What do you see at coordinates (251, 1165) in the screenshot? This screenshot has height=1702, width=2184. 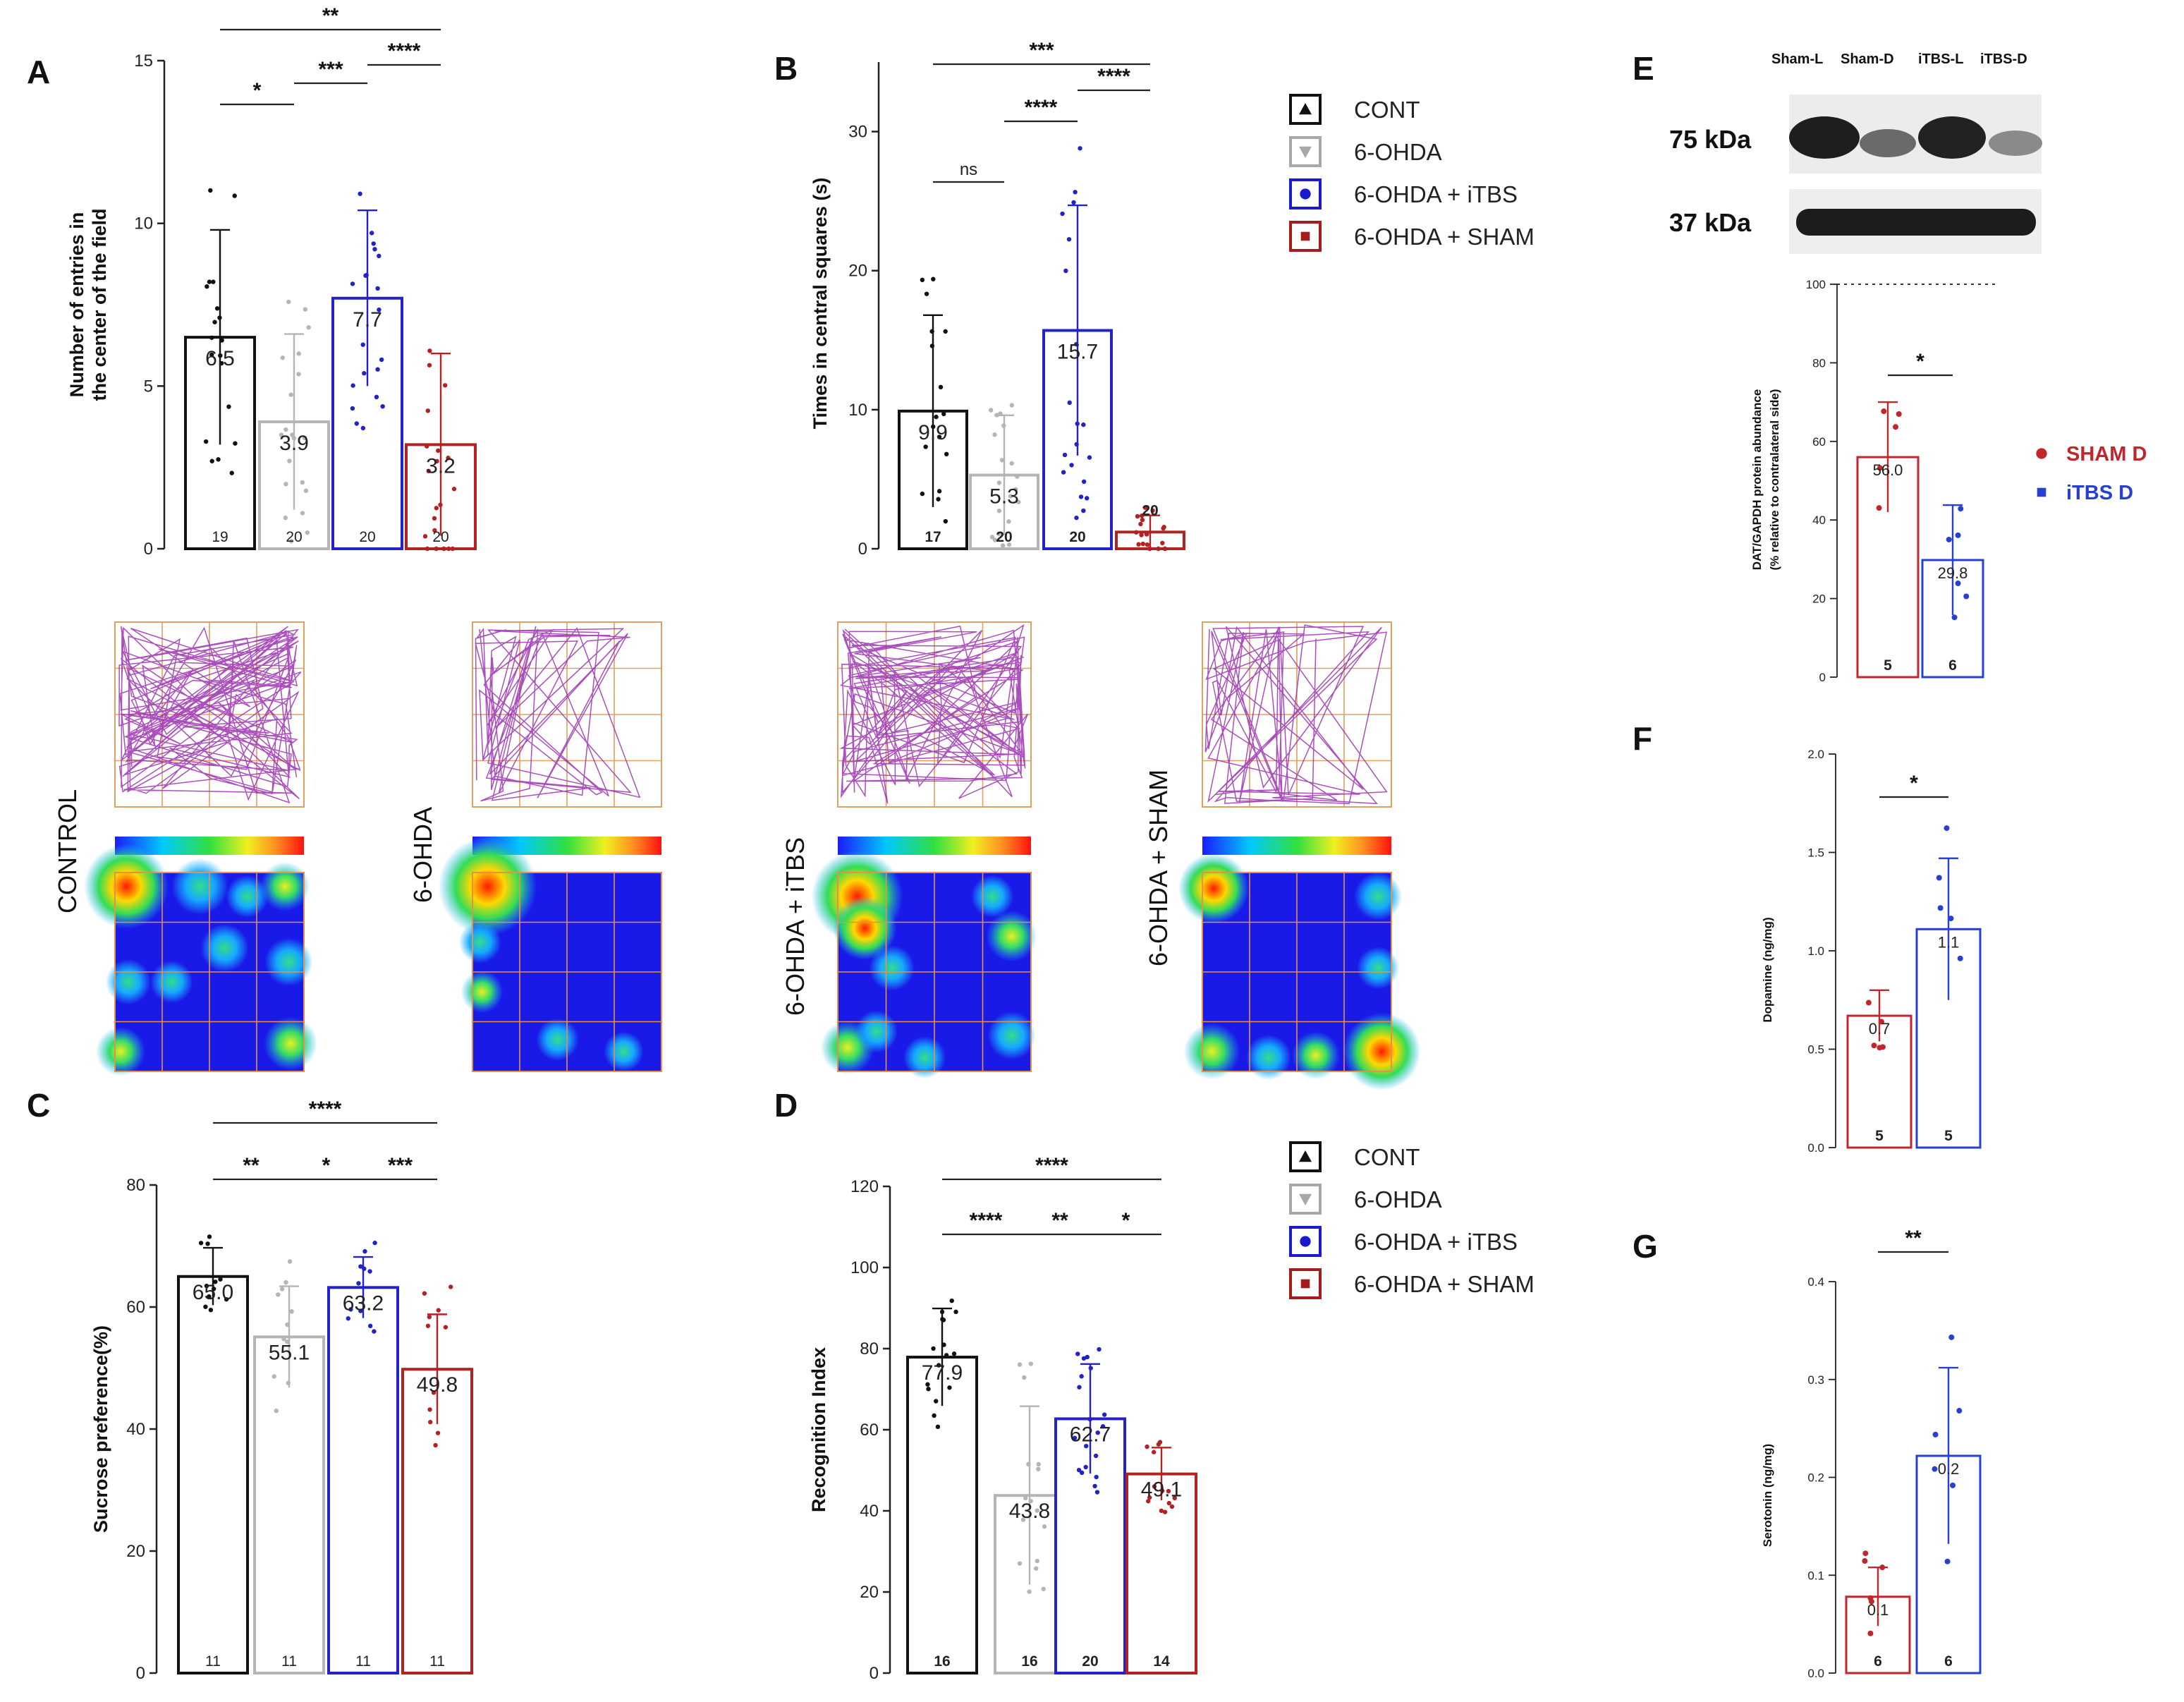 I see `significance-label: **` at bounding box center [251, 1165].